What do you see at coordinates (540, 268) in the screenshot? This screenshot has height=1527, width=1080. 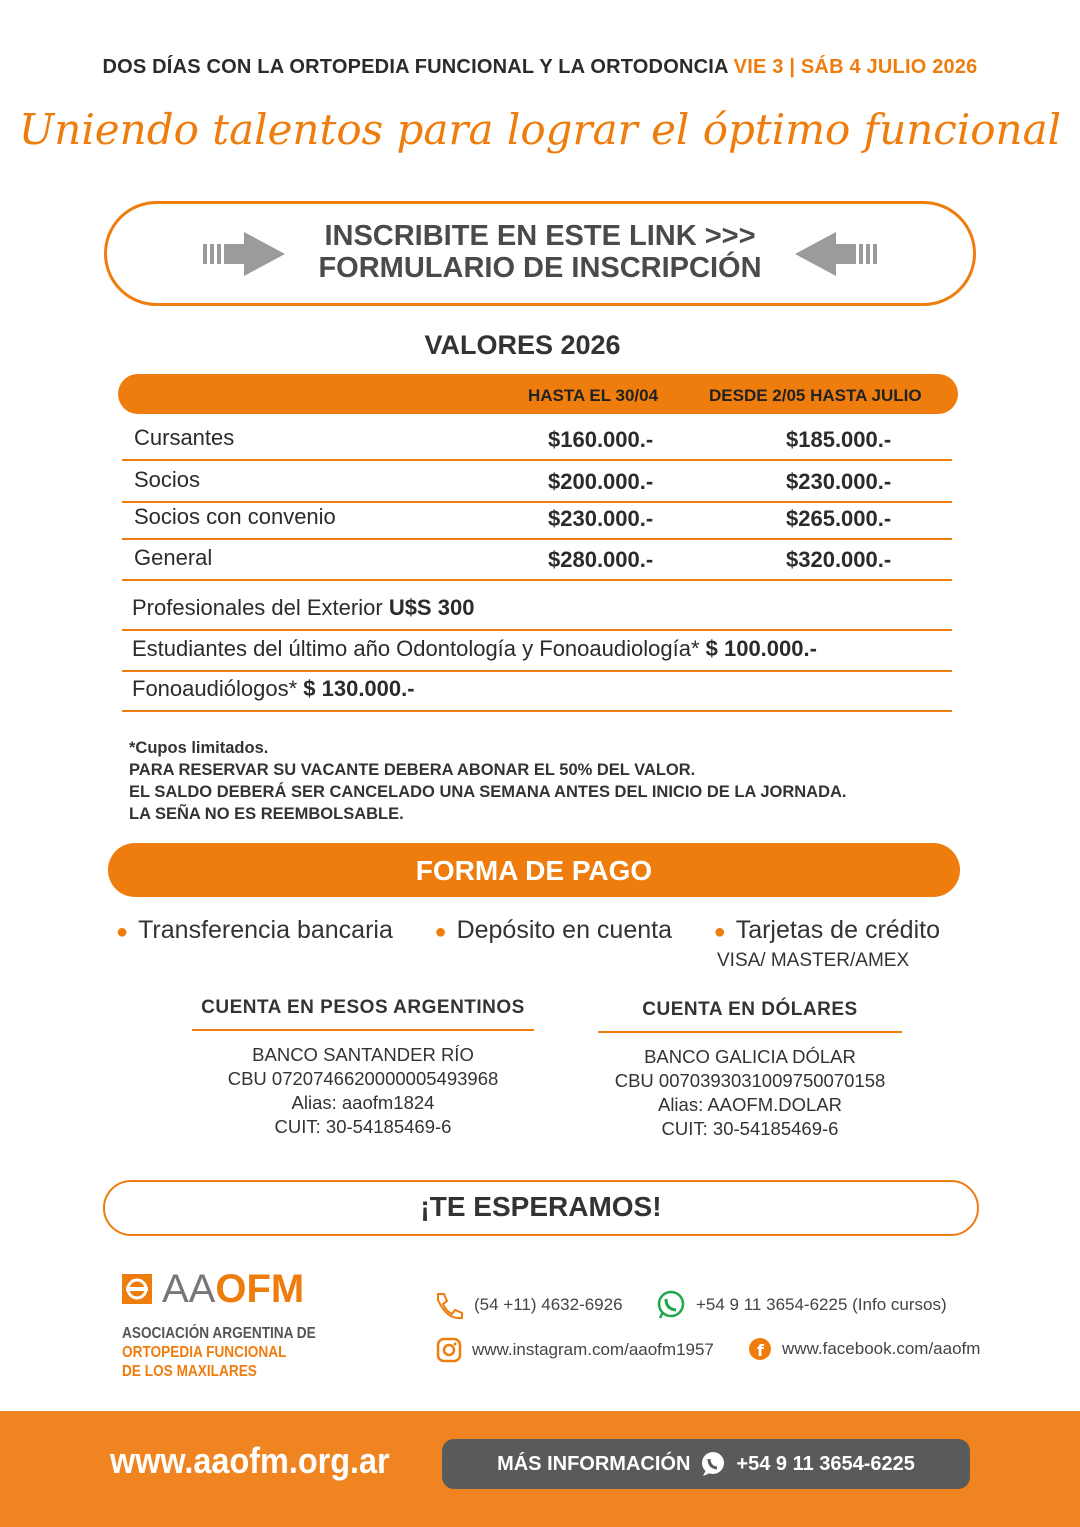 I see `signup-line-2: FORMULARIO DE INSCRIPCIÓN` at bounding box center [540, 268].